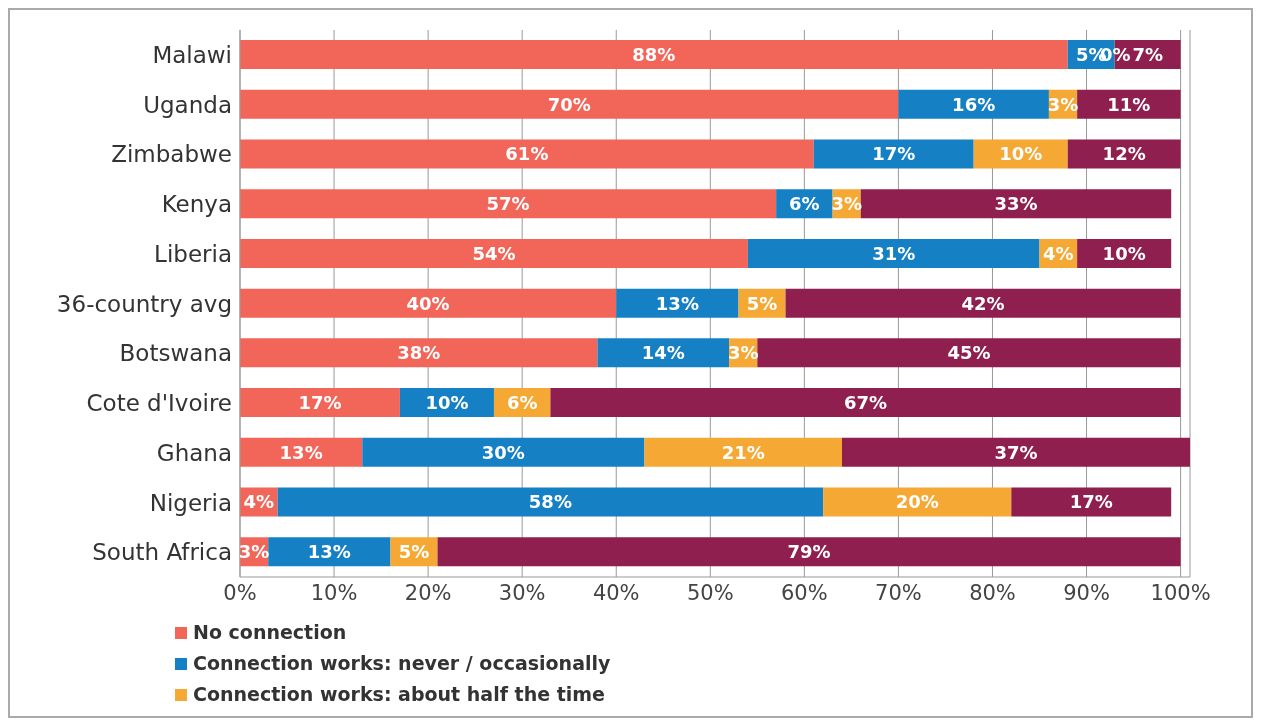 Image resolution: width=1261 pixels, height=726 pixels. Describe the element at coordinates (917, 502) in the screenshot. I see `data-label: 20%` at that location.